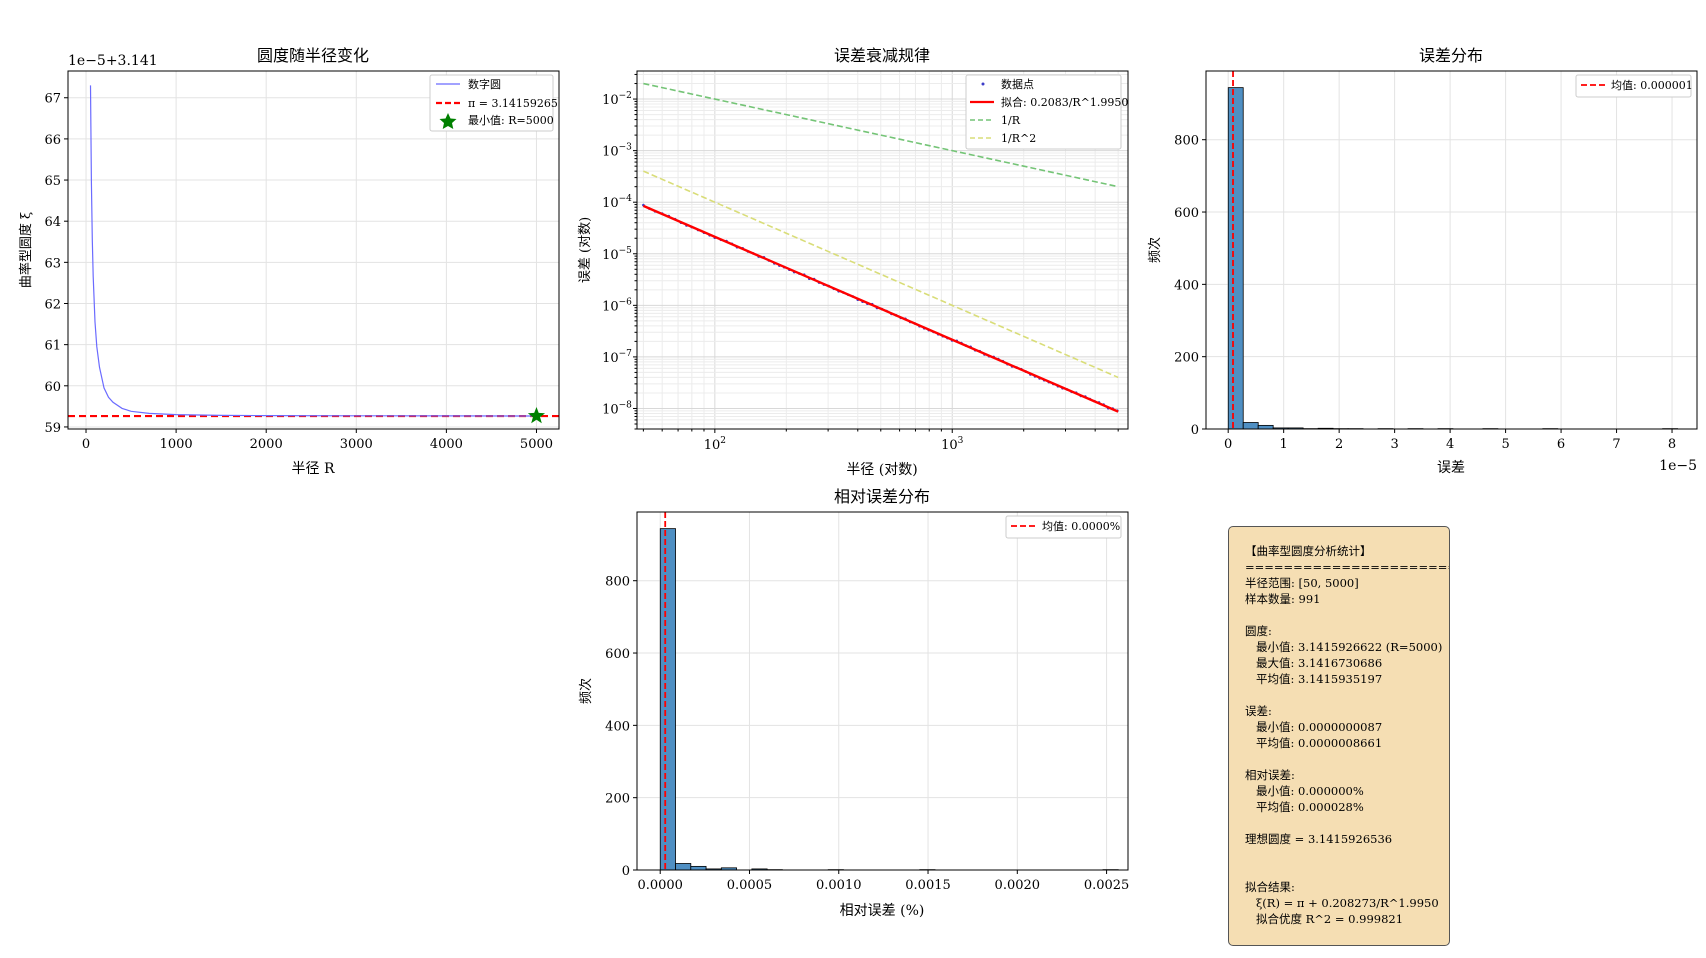  Describe the element at coordinates (750, 885) in the screenshot. I see `x-tick-label: 0.0005` at that location.